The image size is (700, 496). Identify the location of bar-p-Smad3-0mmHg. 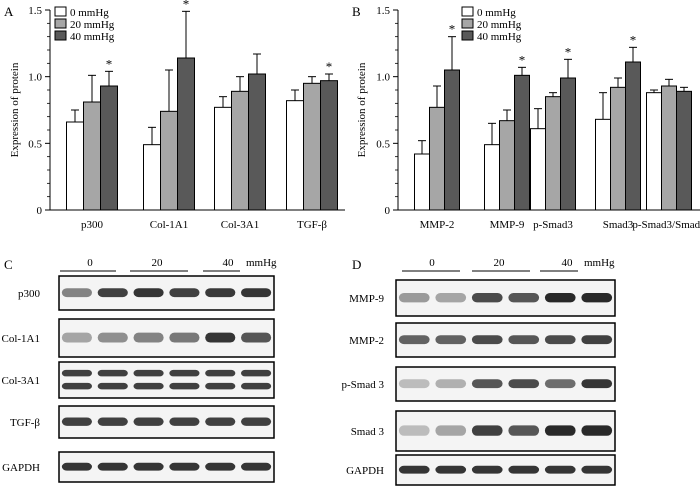
(538, 169).